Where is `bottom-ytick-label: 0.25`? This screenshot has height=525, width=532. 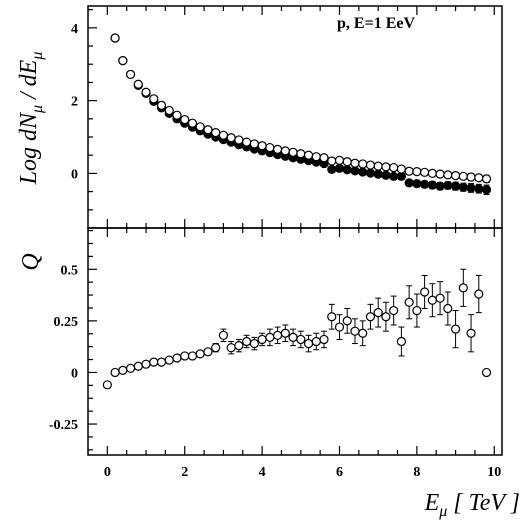 bottom-ytick-label: 0.25 is located at coordinates (66, 322).